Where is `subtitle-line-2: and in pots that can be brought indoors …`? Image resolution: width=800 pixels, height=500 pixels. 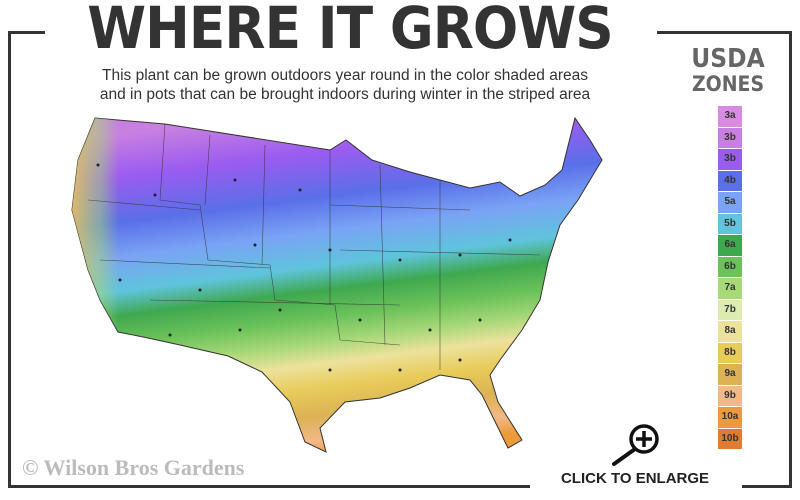 subtitle-line-2: and in pots that can be brought indoors … is located at coordinates (345, 94).